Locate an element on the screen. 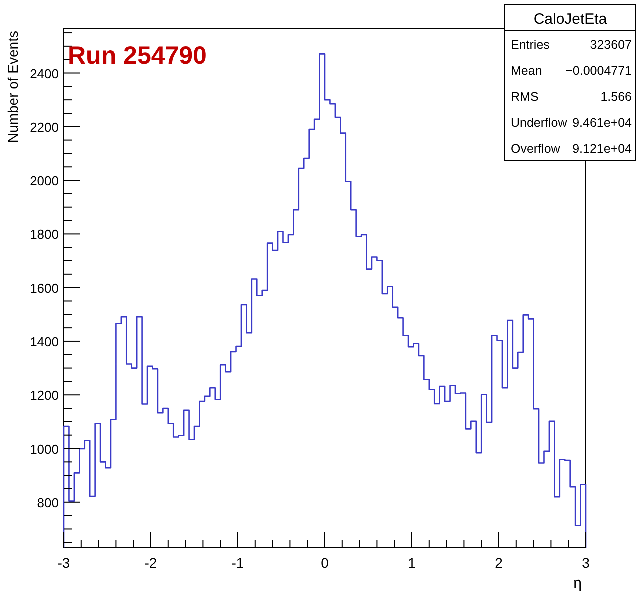 This screenshot has width=637, height=593. annotation: Entries is located at coordinates (530, 45).